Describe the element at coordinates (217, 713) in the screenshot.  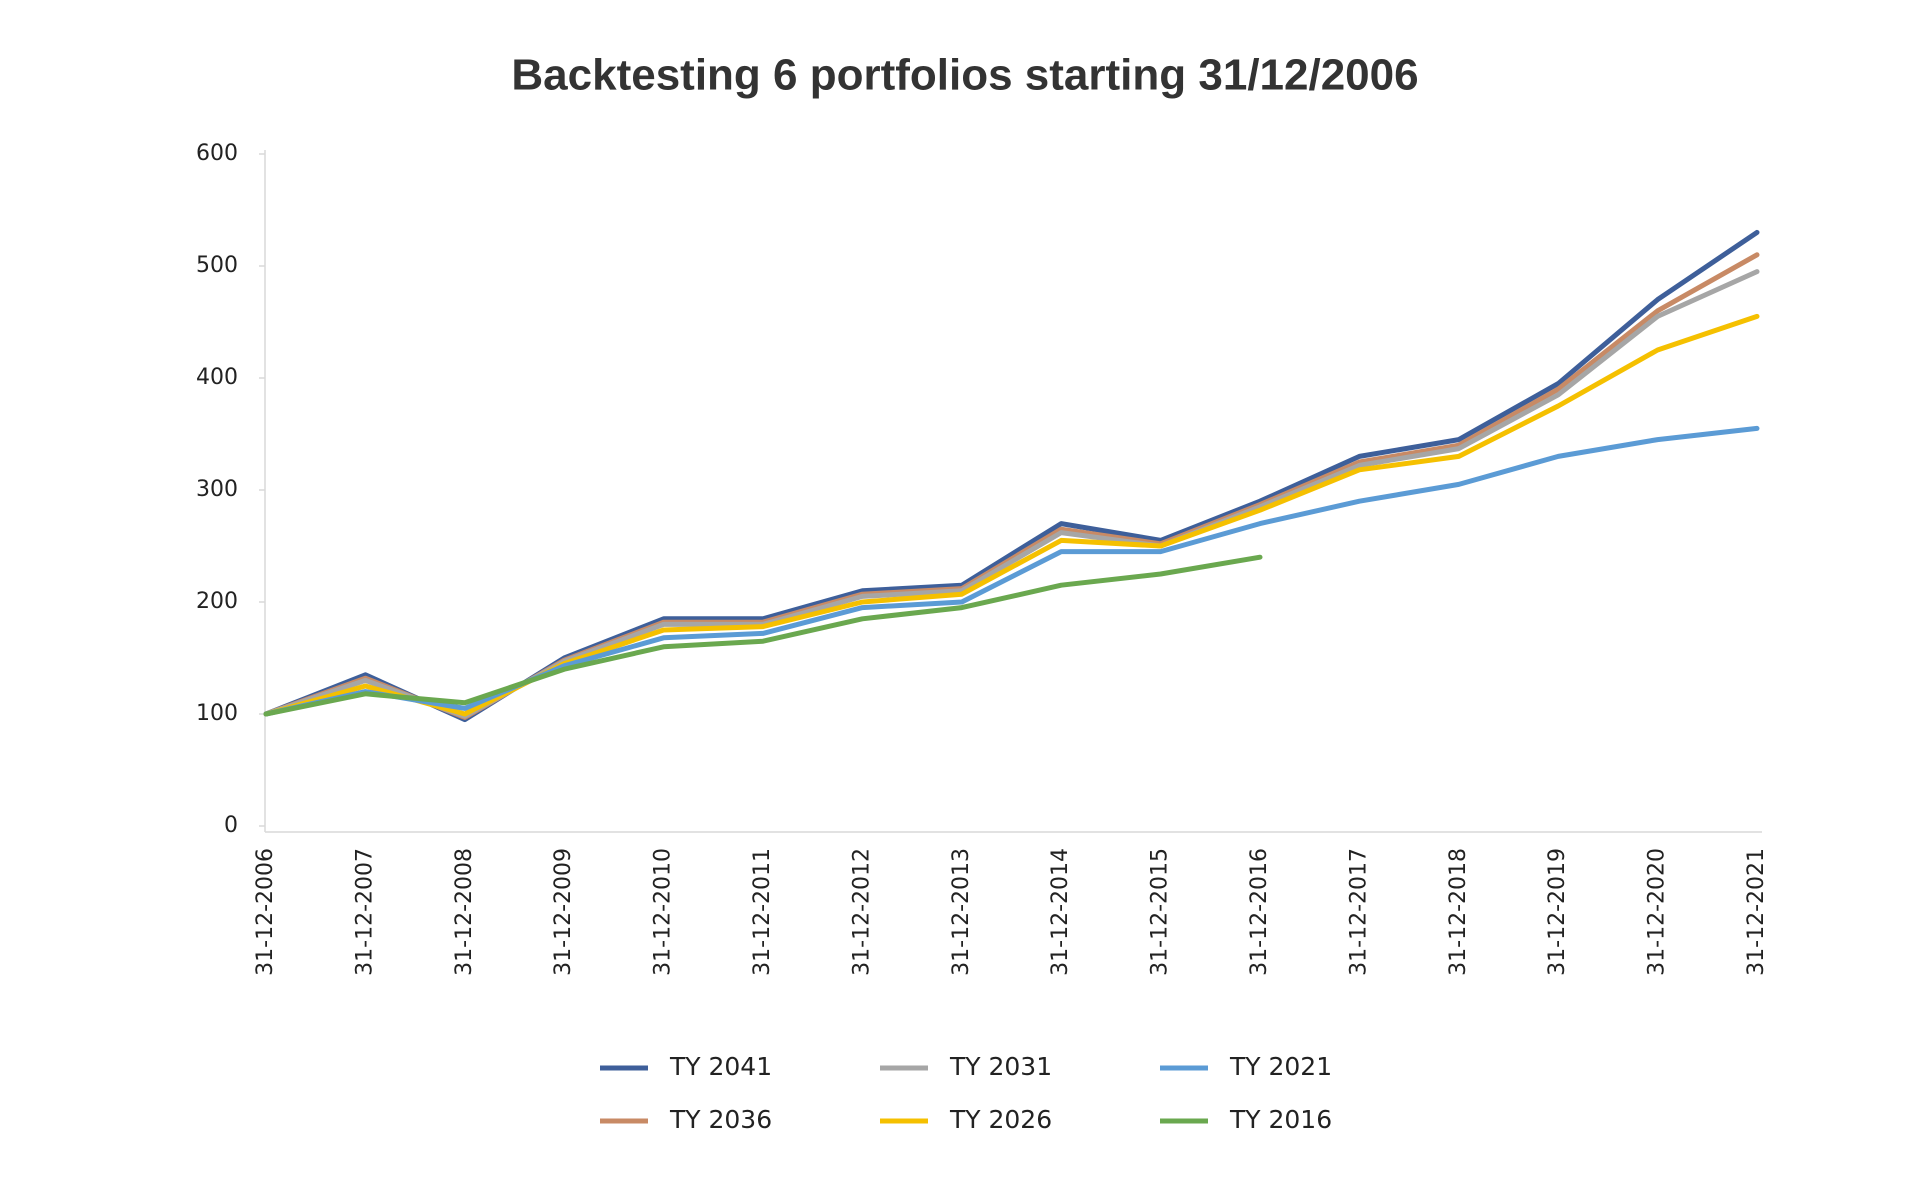
I see `y-tick-label: 100` at that location.